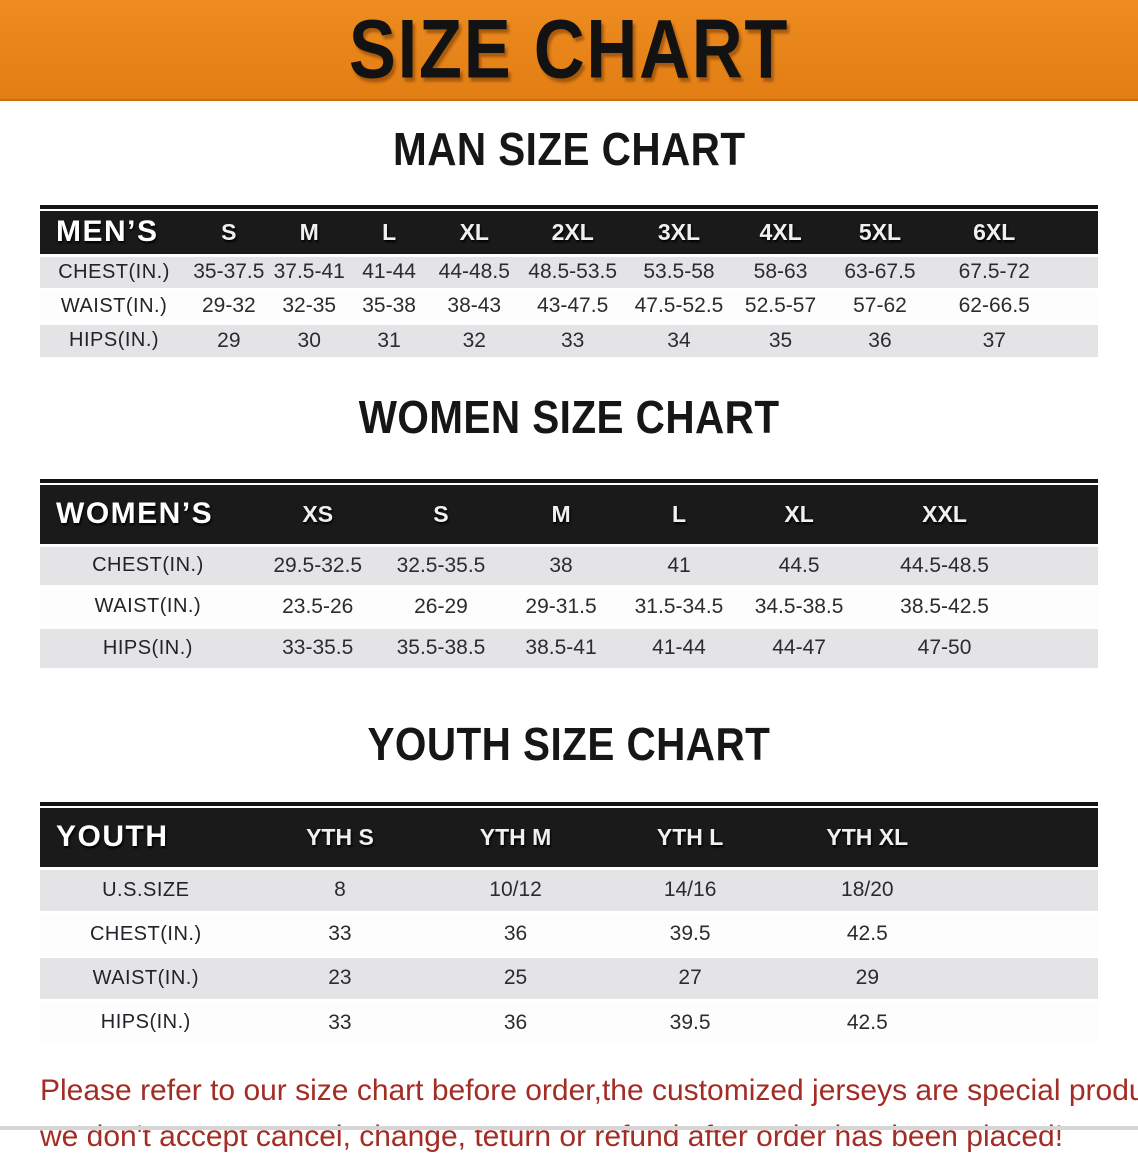 The width and height of the screenshot is (1138, 1160). I want to click on men-section-heading-text: MAN SIZE CHART, so click(569, 149).